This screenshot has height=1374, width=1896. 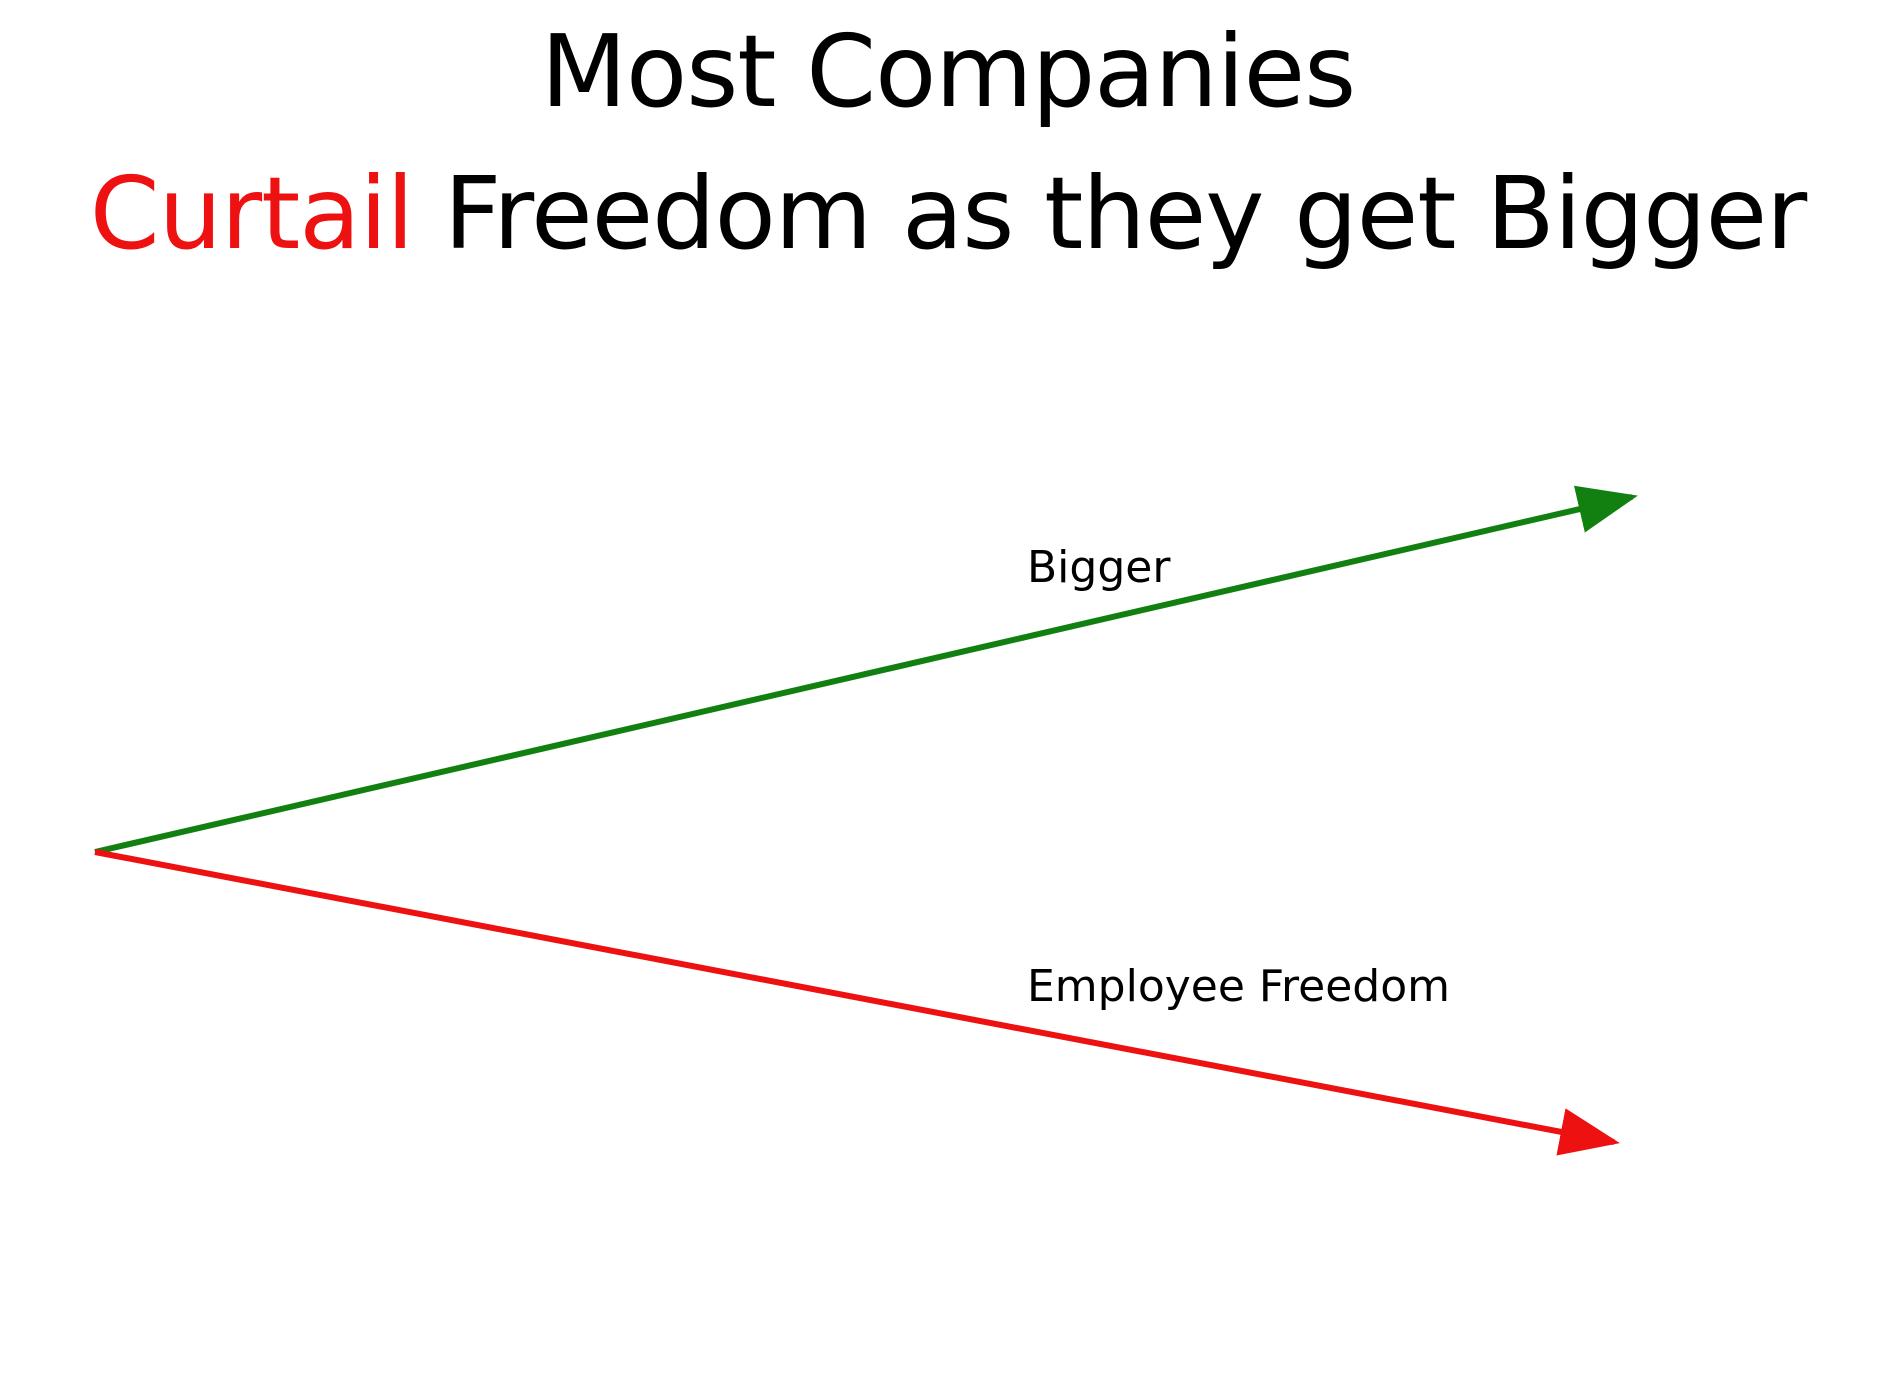 I want to click on employee-freedom-label: Employee Freedom, so click(x=1238, y=986).